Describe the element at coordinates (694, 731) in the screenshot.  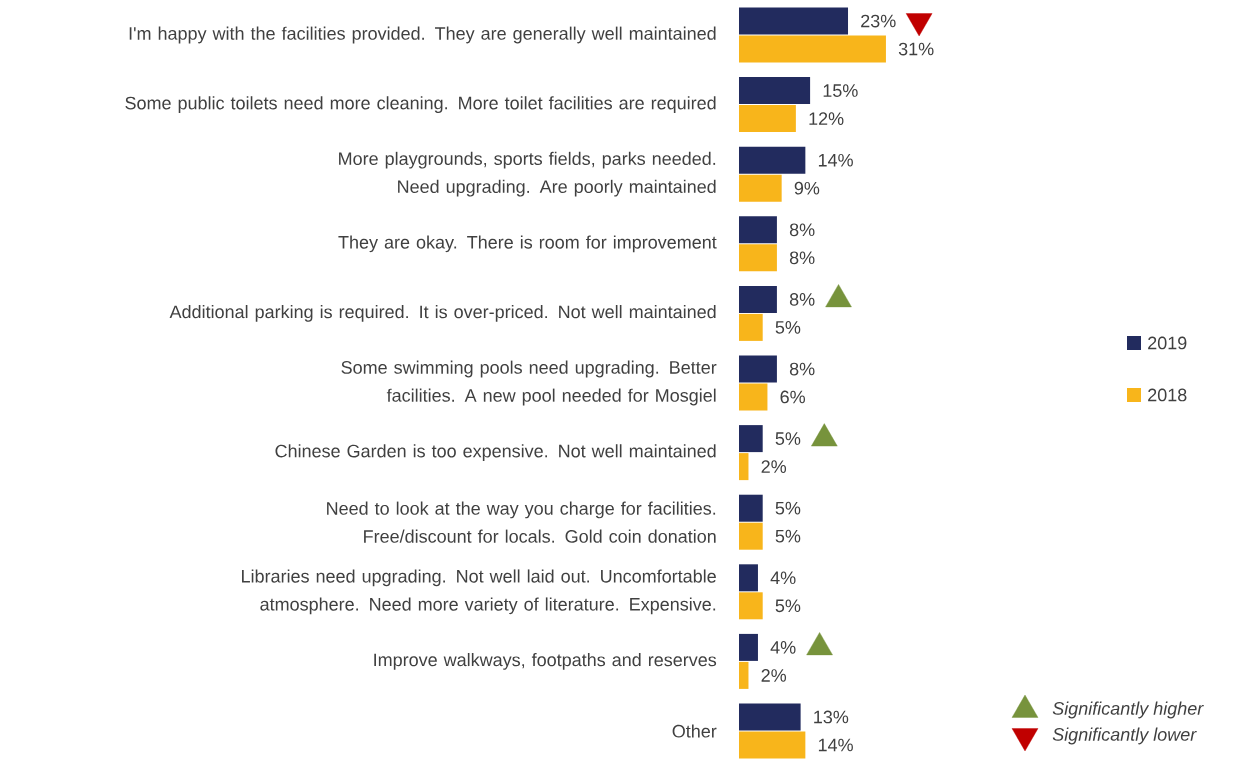
I see `y-tick-label: Other` at that location.